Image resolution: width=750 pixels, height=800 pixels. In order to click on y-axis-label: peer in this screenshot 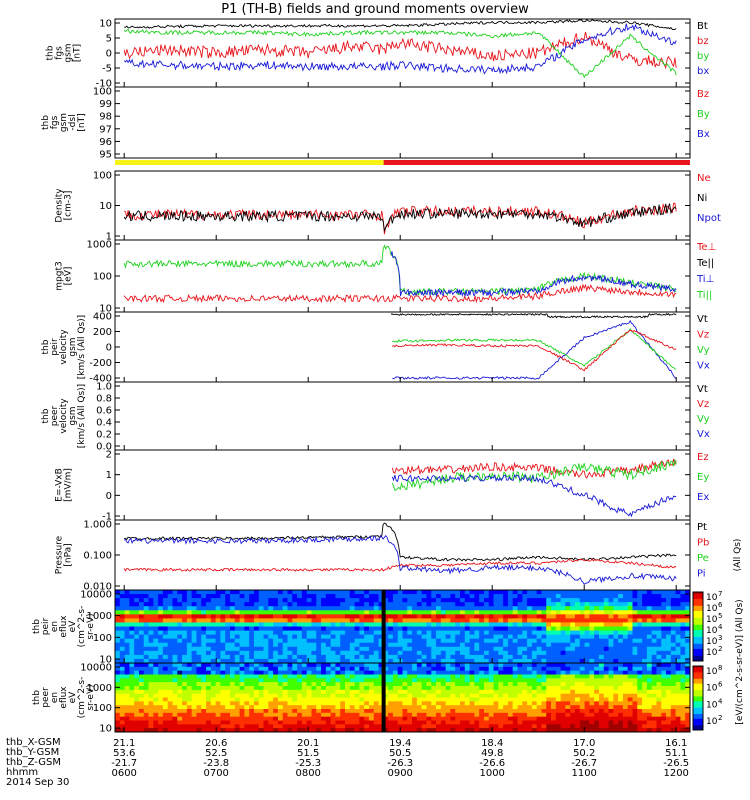, I will do `click(46, 697)`.